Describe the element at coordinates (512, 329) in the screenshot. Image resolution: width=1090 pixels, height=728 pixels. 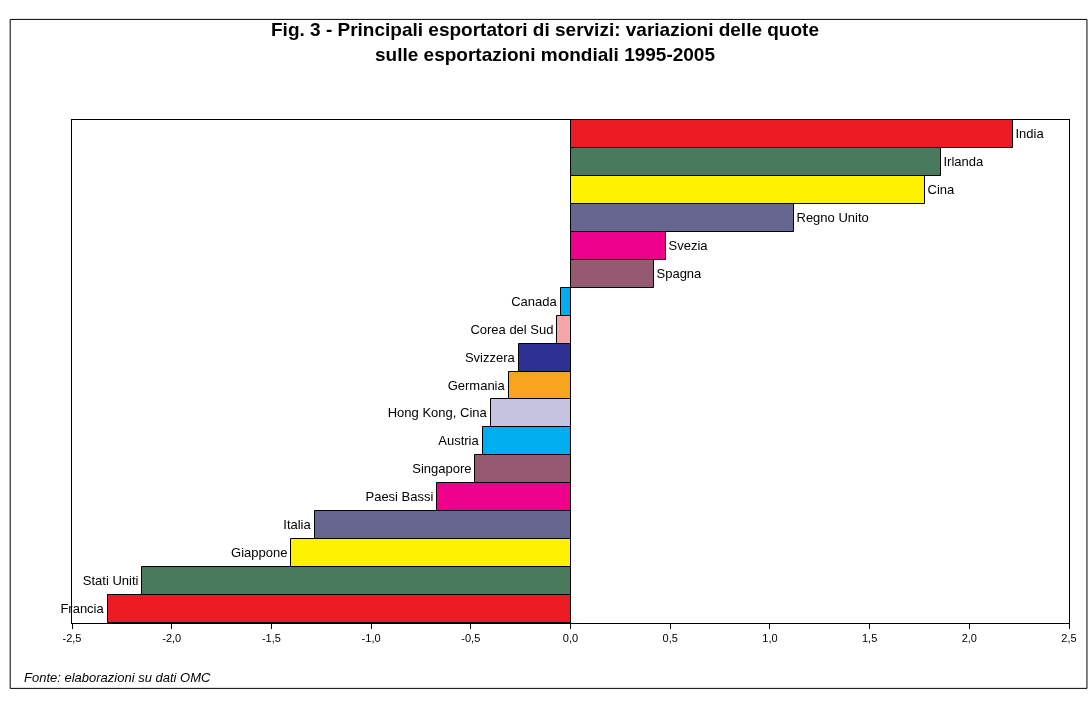
I see `y-tick-label: Corea del Sud` at that location.